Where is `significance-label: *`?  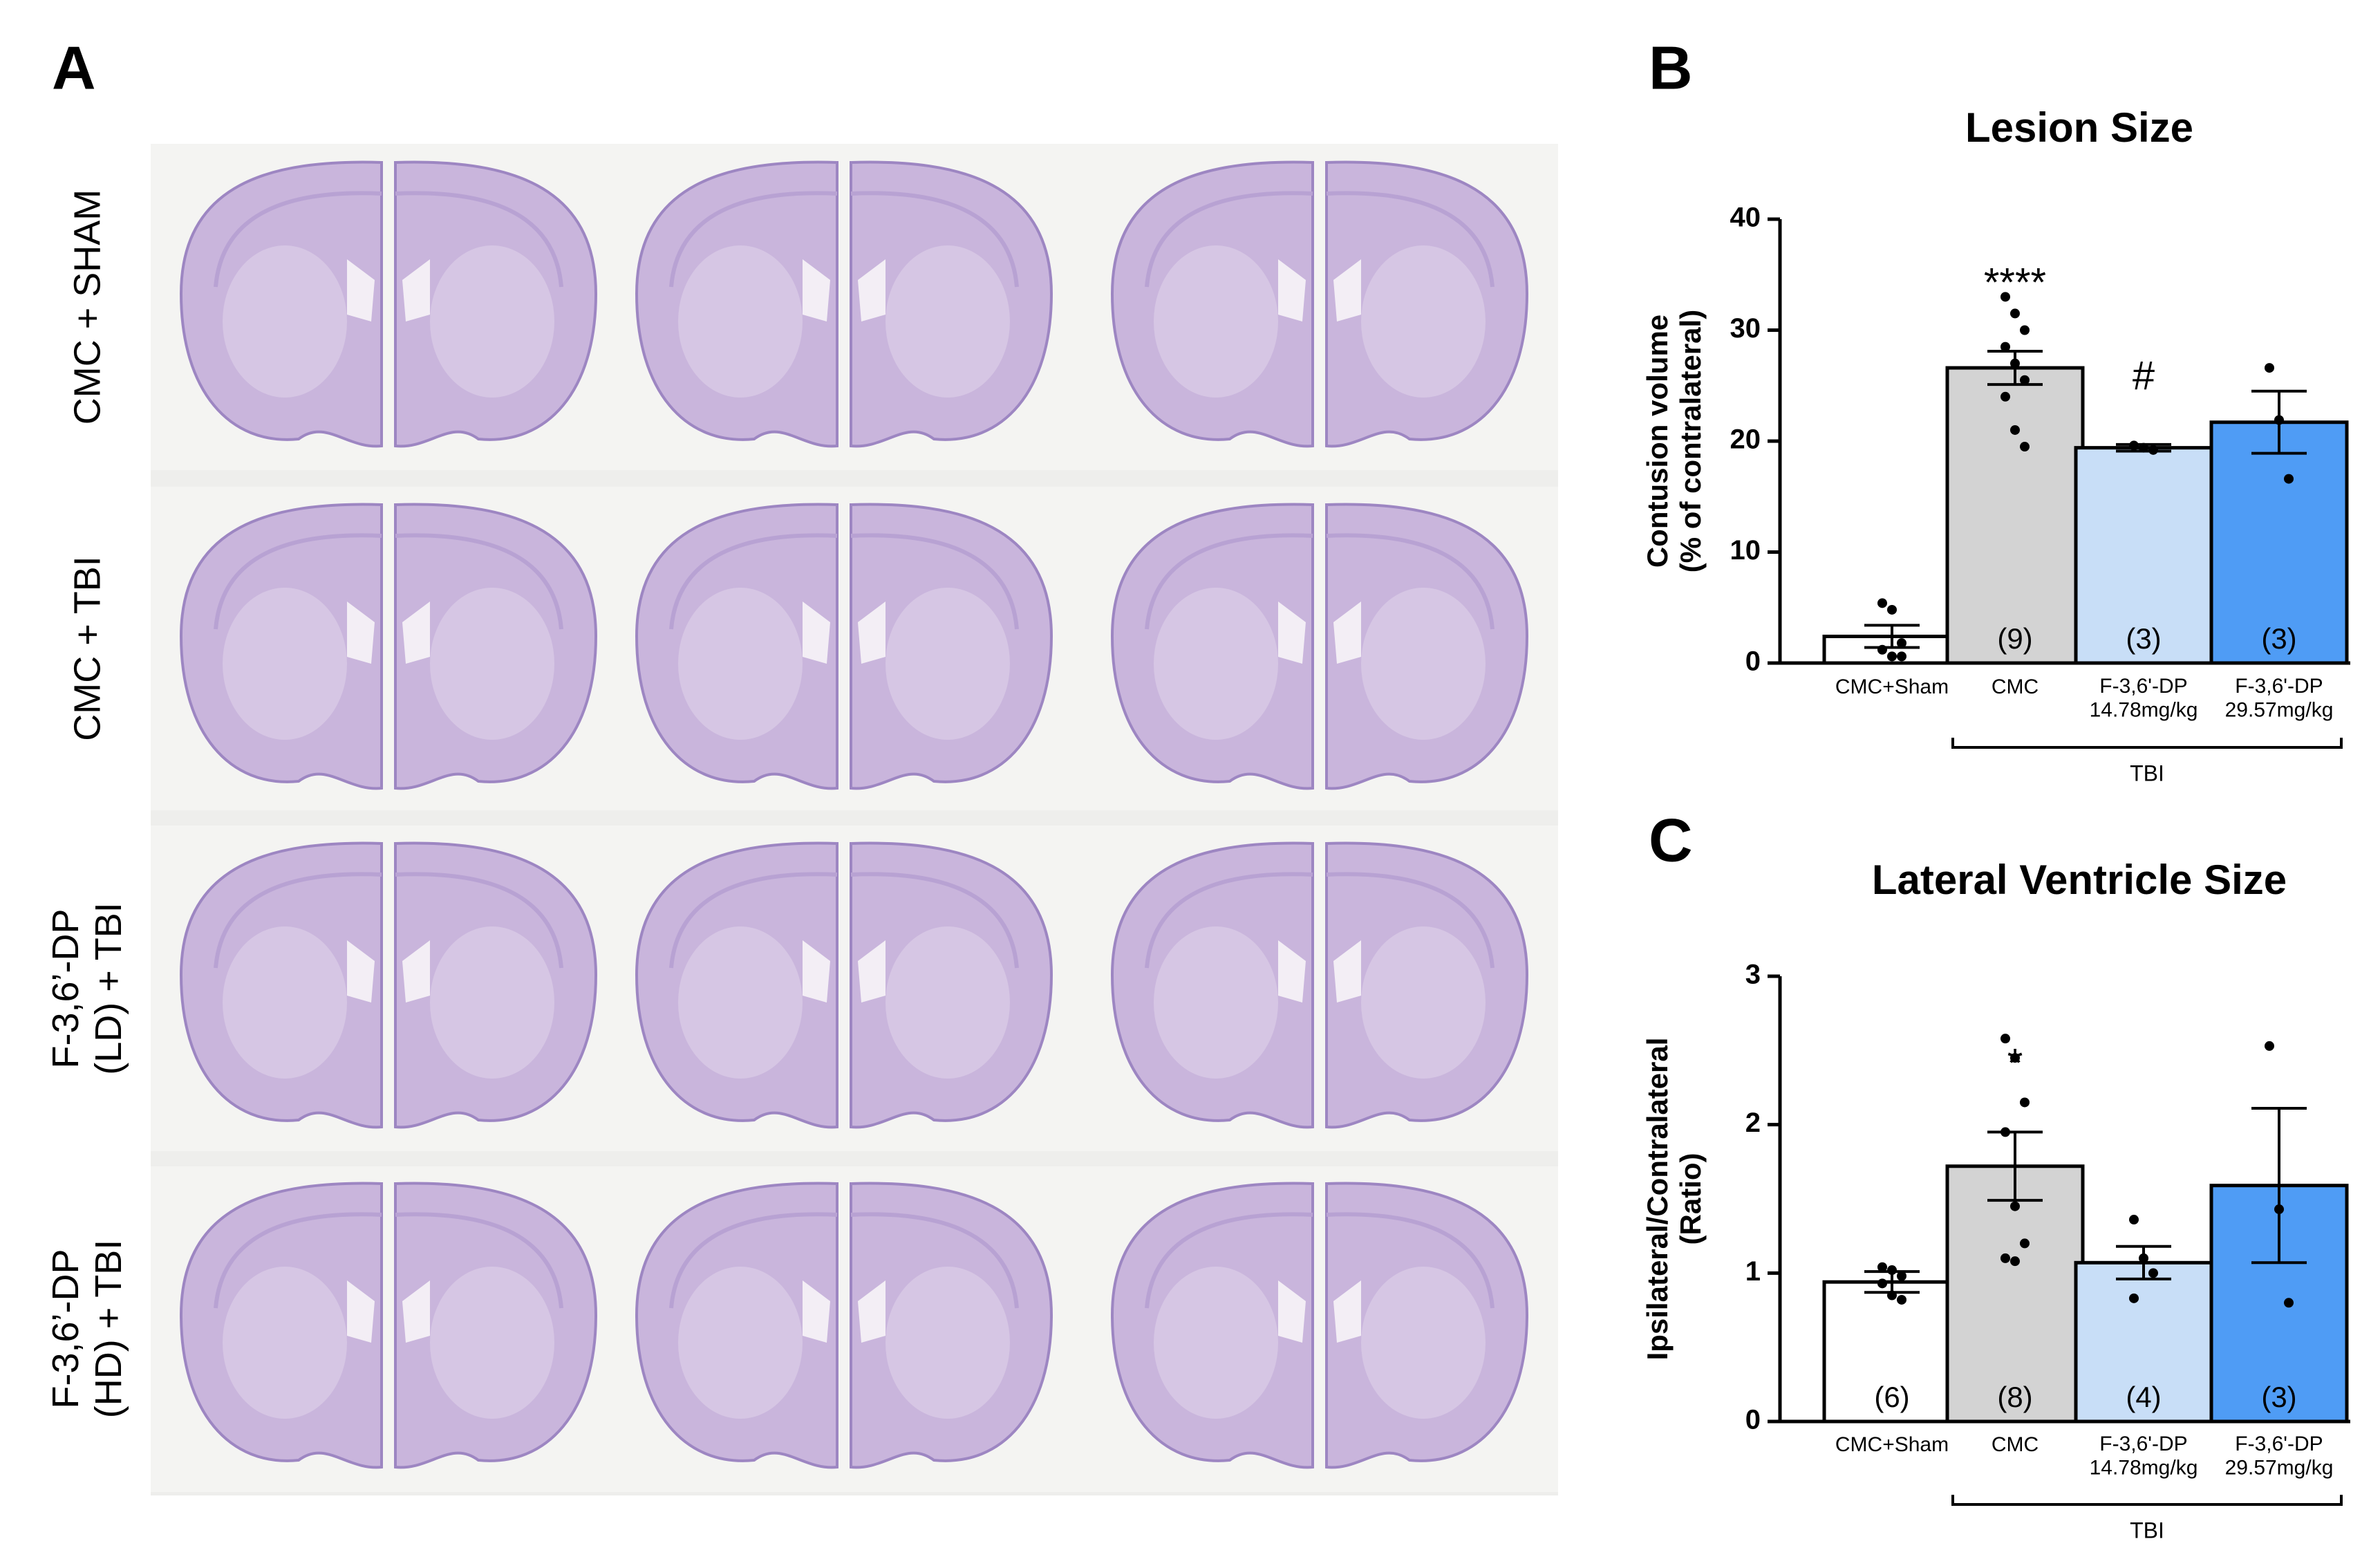
significance-label: * is located at coordinates (2015, 1063).